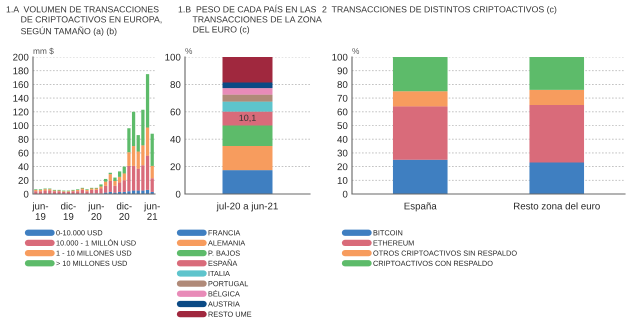  I want to click on x-tick-label: España, so click(420, 207).